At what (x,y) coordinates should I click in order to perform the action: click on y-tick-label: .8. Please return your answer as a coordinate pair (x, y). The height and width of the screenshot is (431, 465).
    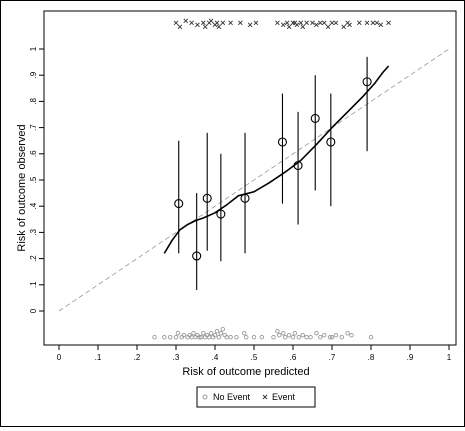
    Looking at the image, I should click on (33, 101).